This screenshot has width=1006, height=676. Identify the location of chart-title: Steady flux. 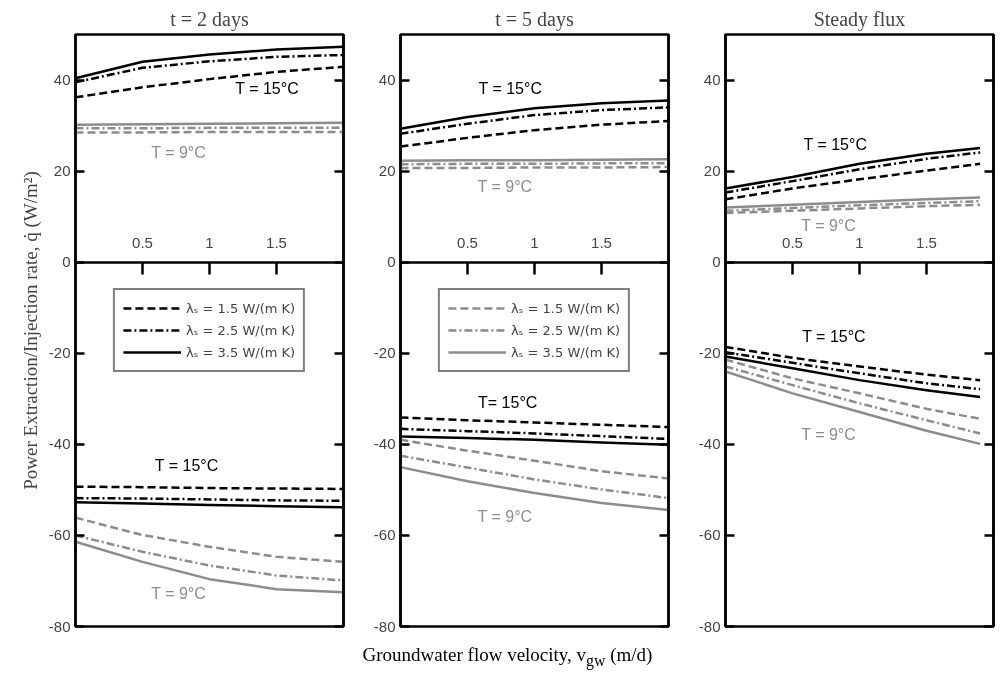
(859, 19).